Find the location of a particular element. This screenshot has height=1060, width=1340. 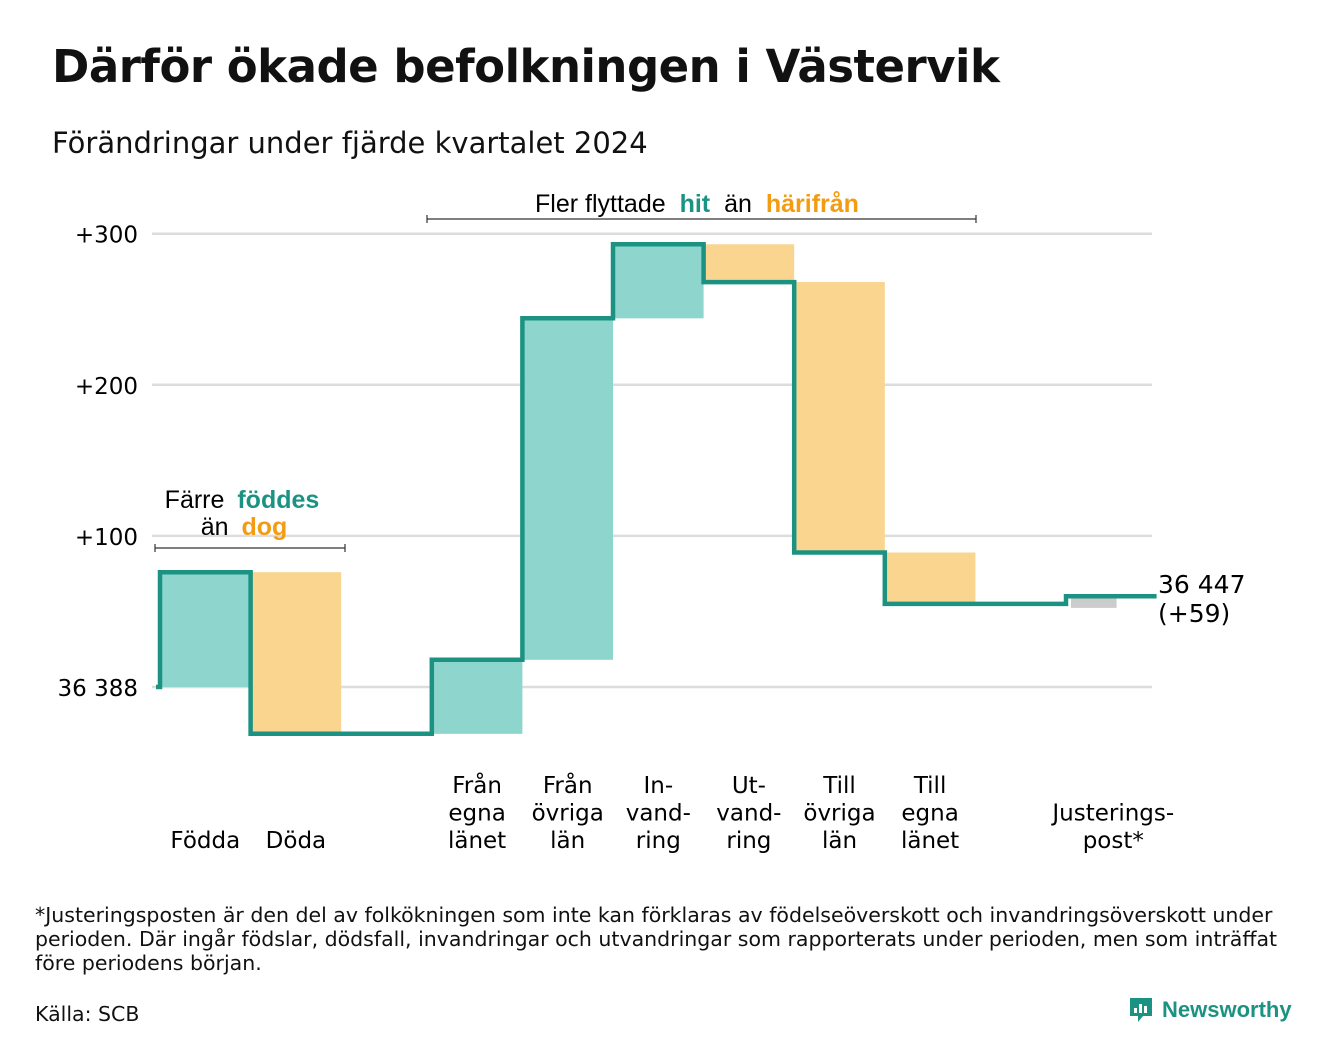

chart-title: Därför ökade befolkningen i Västervik is located at coordinates (526, 66).